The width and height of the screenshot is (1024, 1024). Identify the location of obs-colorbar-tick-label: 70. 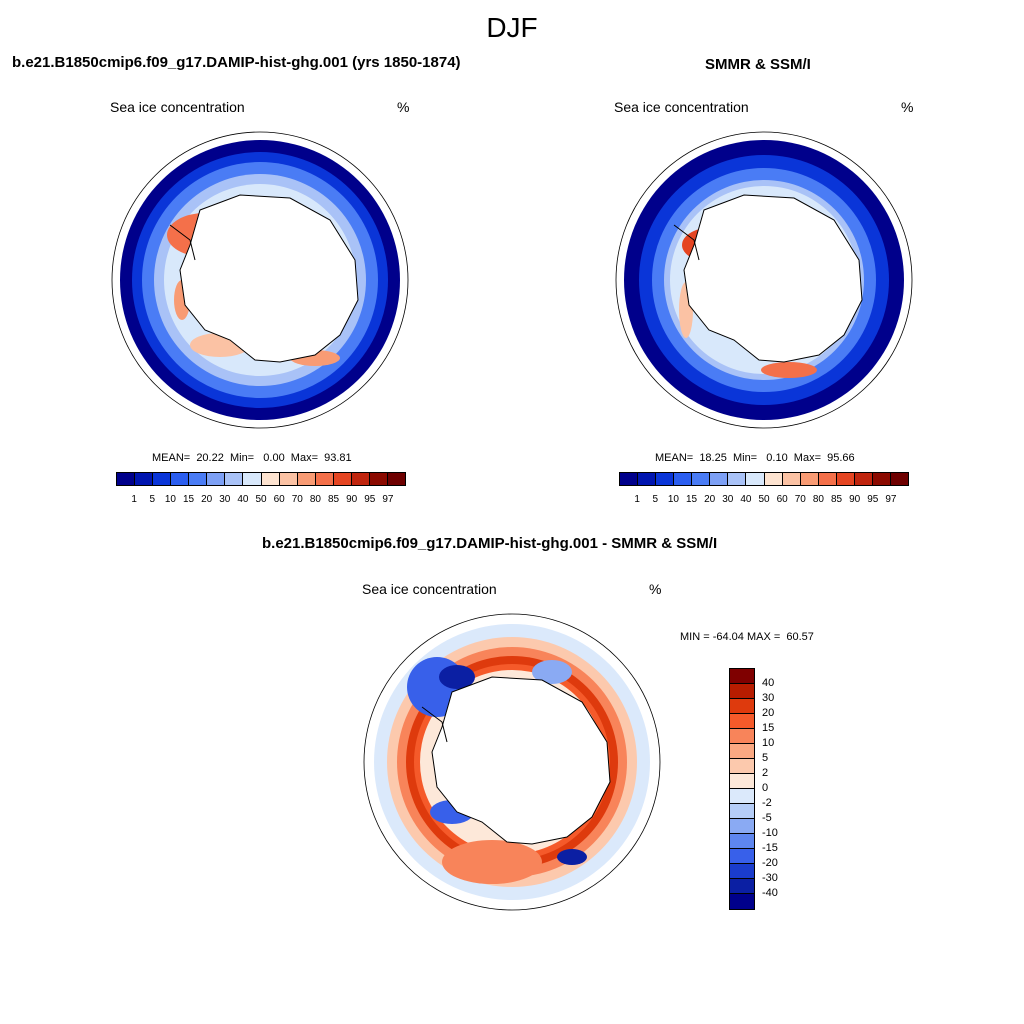
(800, 499).